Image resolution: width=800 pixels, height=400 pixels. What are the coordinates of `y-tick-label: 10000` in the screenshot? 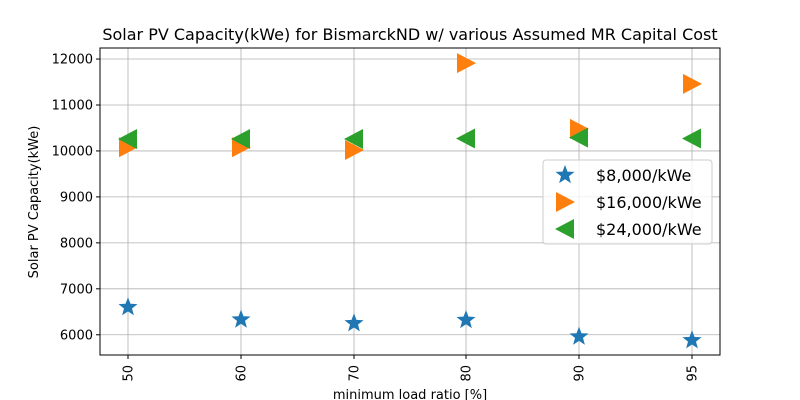 It's located at (72, 151).